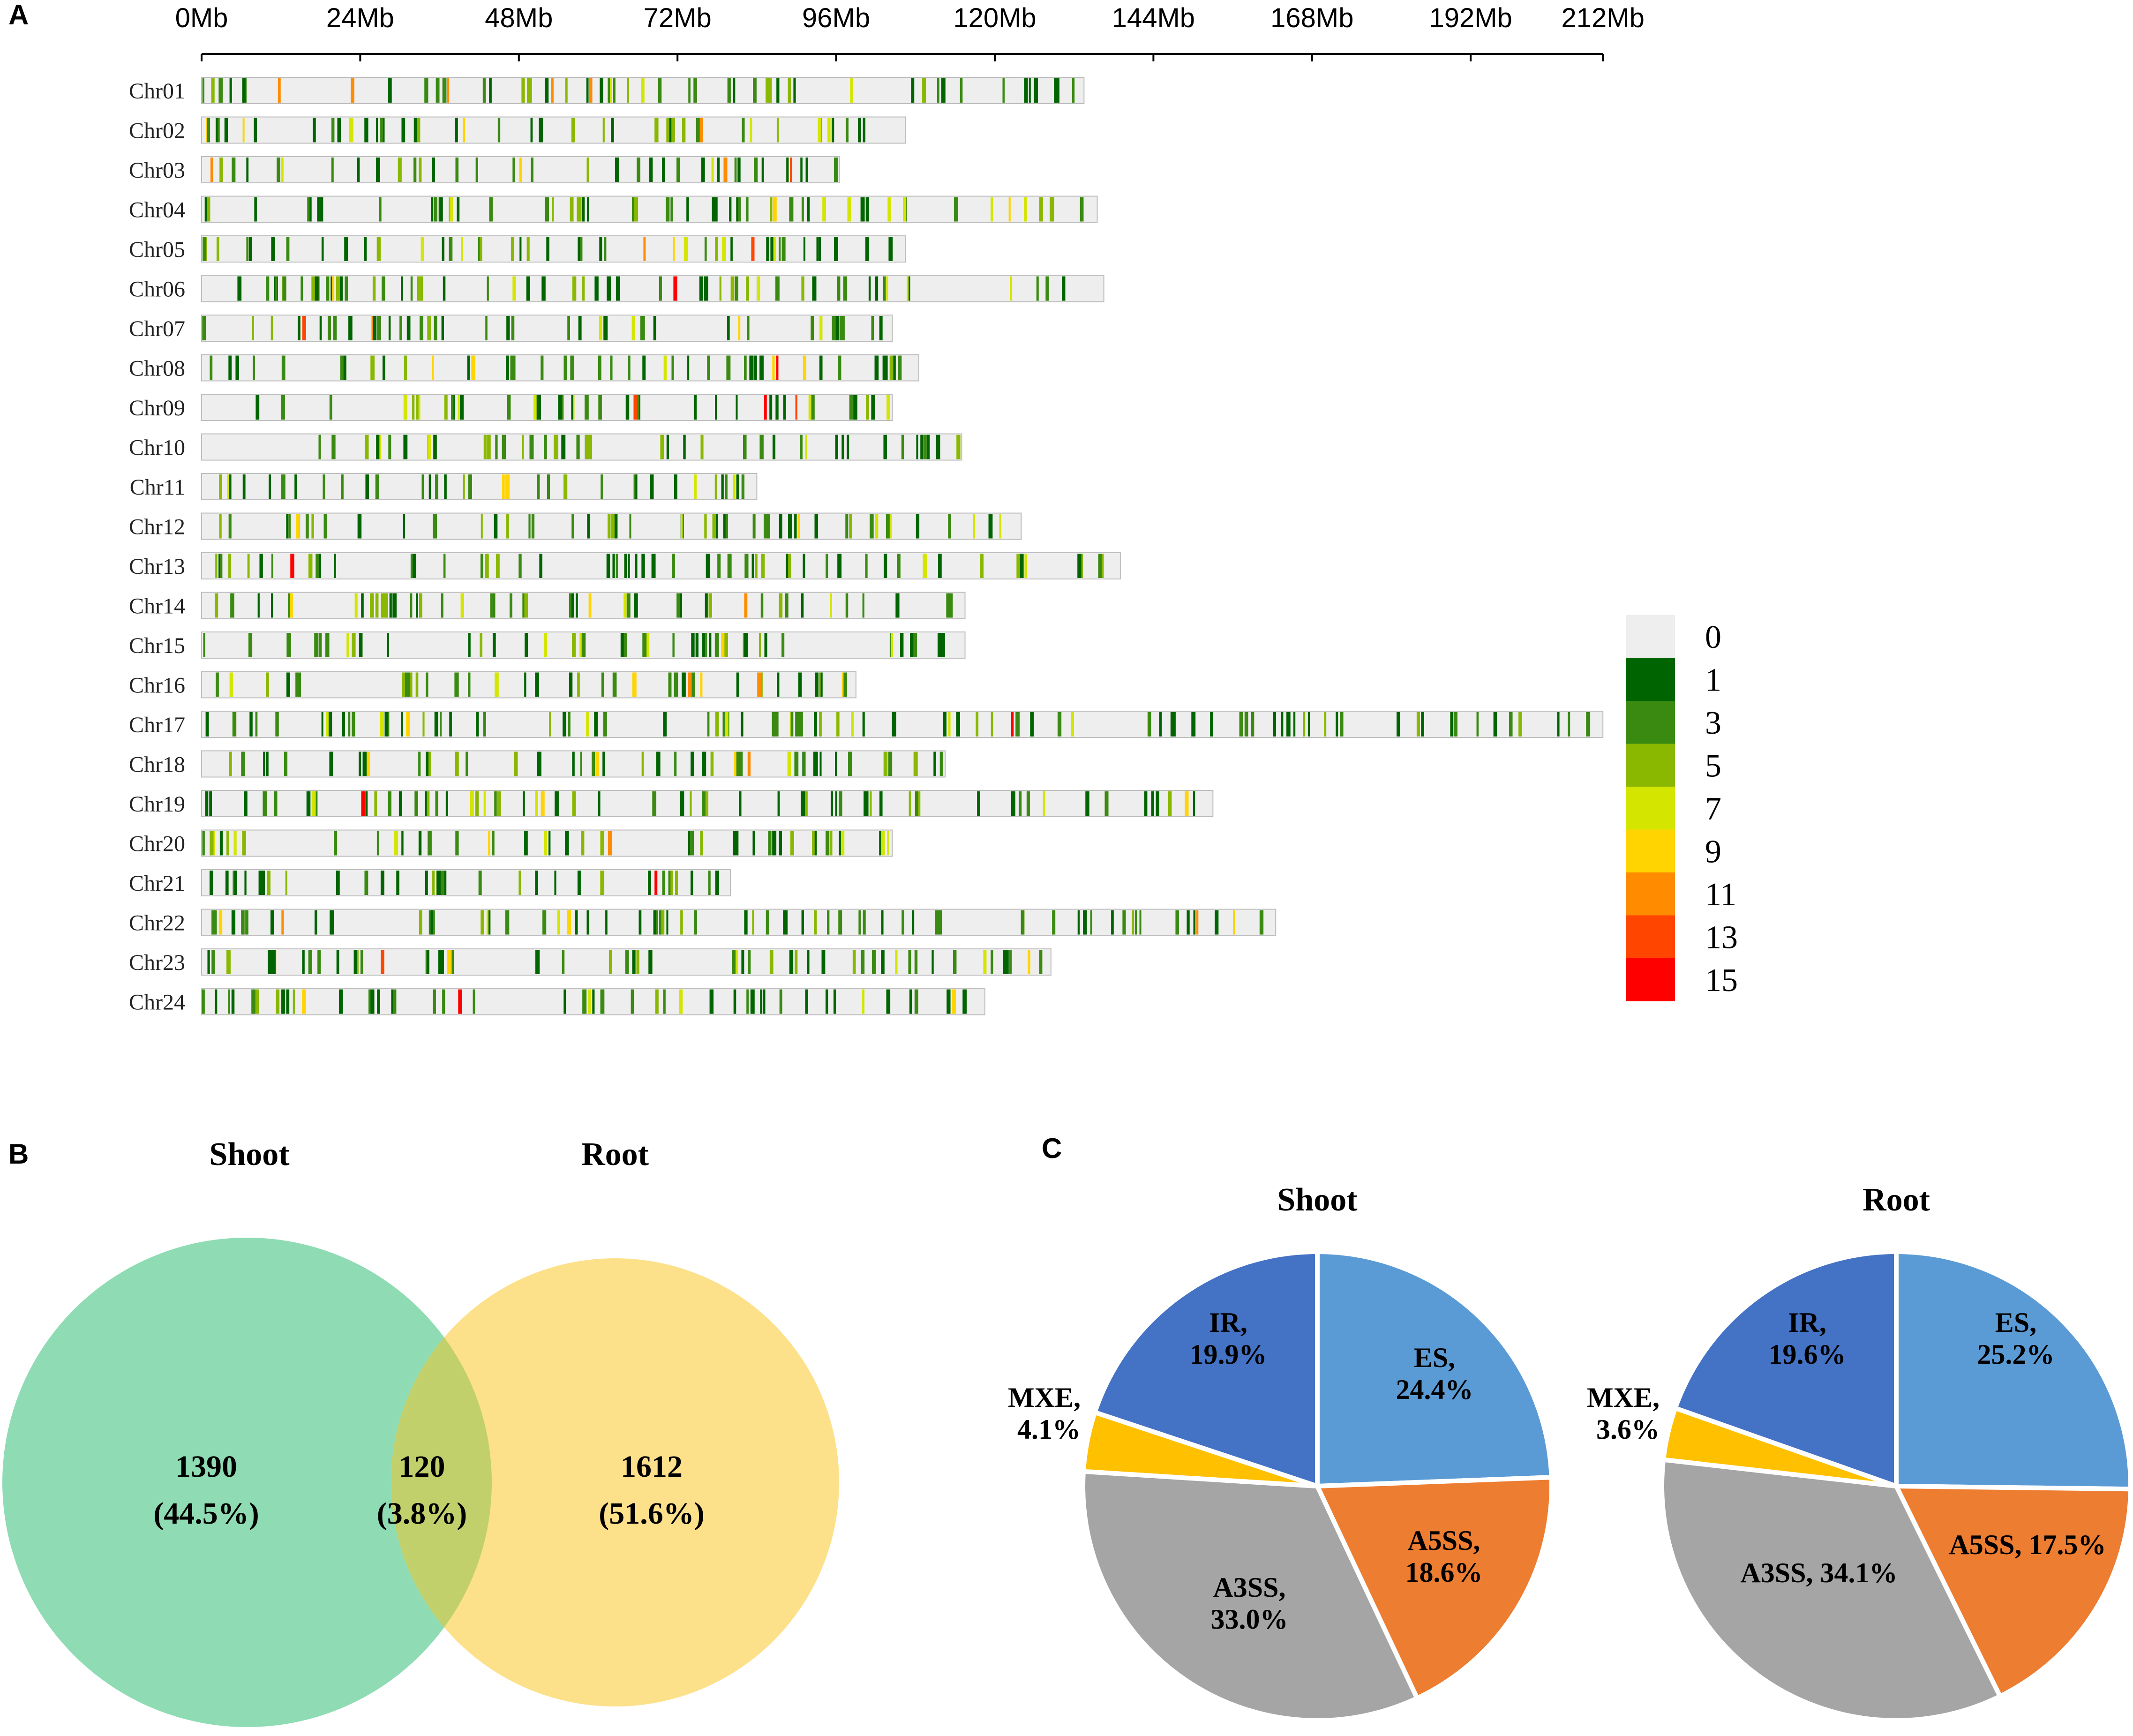 The height and width of the screenshot is (1736, 2133). I want to click on x-tick-label: 168Mb, so click(1311, 18).